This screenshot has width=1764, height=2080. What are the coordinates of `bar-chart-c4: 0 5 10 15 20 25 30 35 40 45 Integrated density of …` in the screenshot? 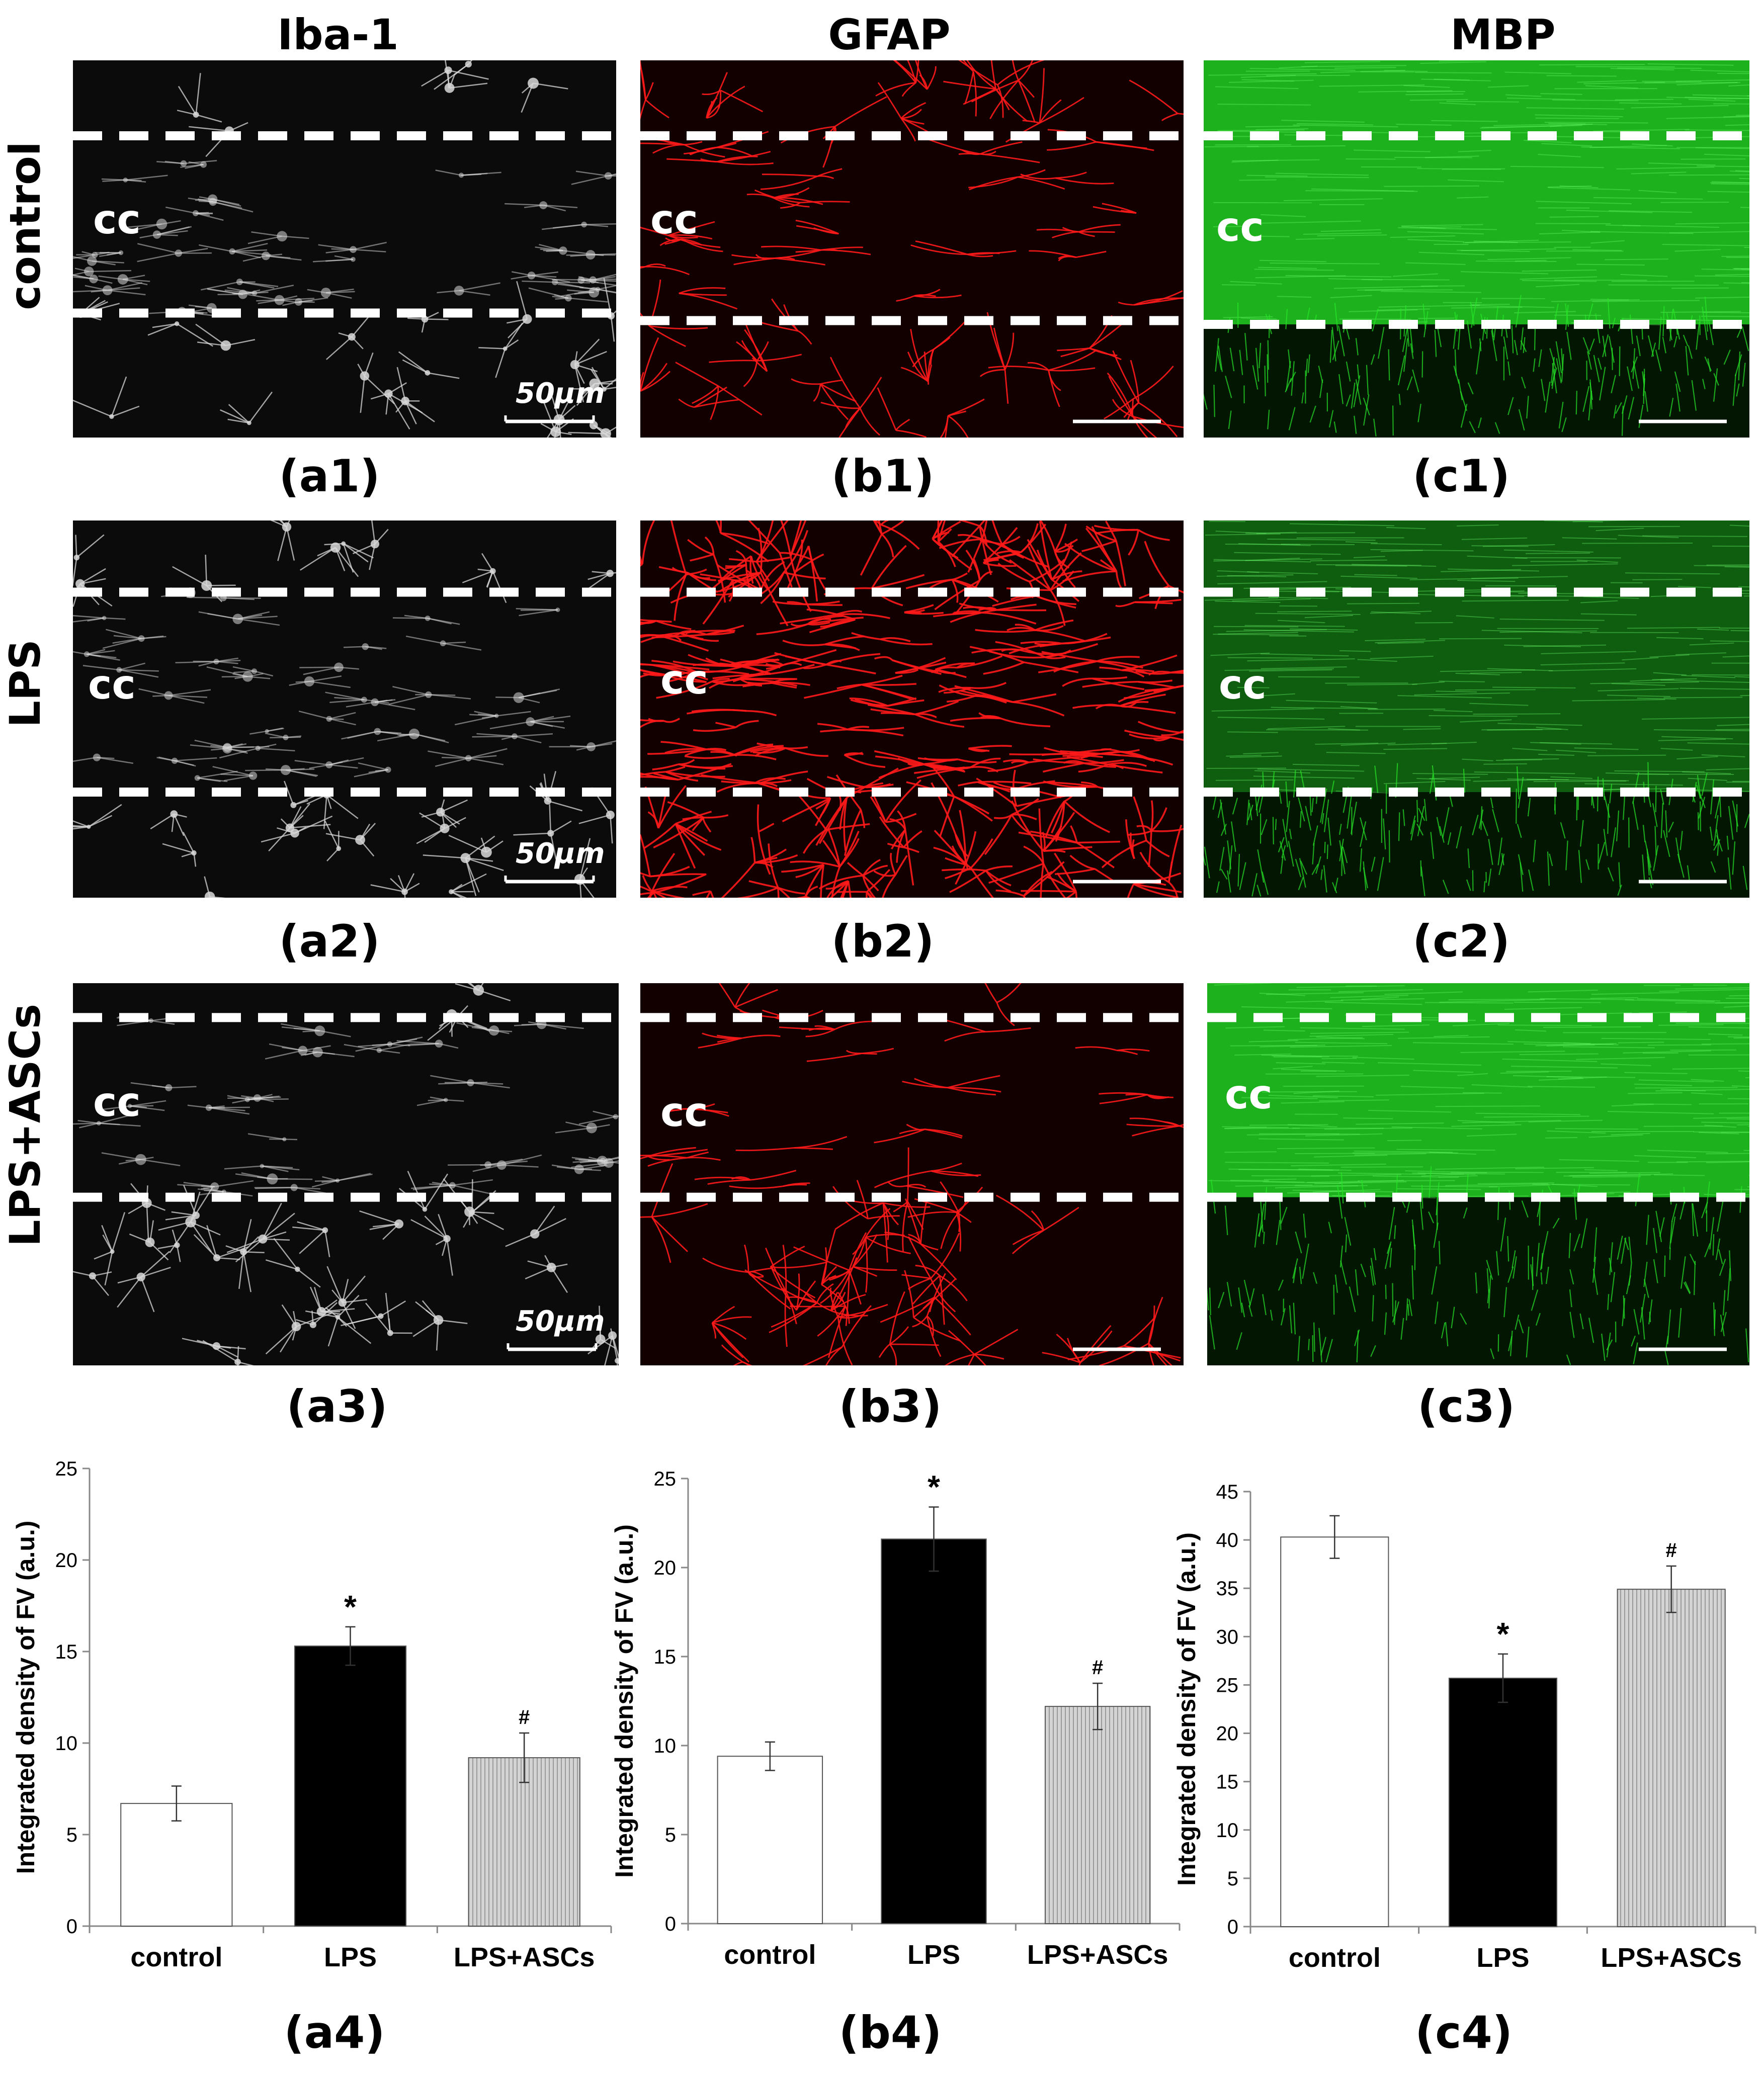 It's located at (1466, 1727).